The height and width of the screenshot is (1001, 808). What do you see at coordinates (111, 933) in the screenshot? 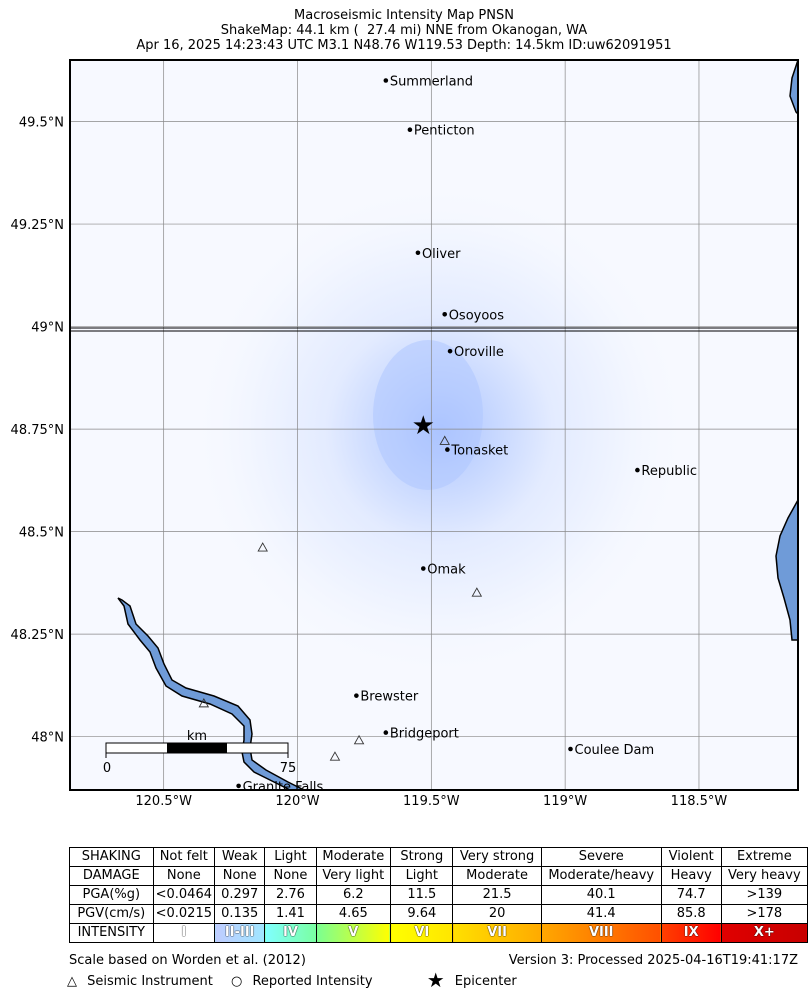
I see `legend-row-label: INTENSITY` at bounding box center [111, 933].